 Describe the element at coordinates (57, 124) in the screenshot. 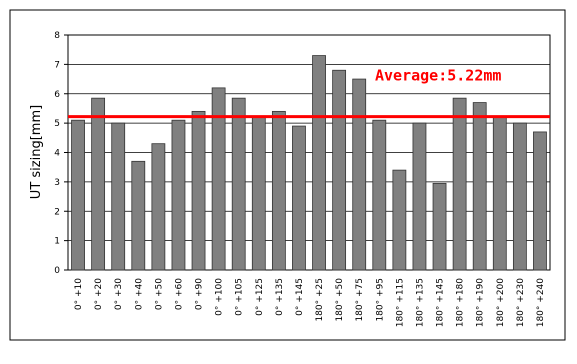

I see `y-tick-label: 5` at that location.